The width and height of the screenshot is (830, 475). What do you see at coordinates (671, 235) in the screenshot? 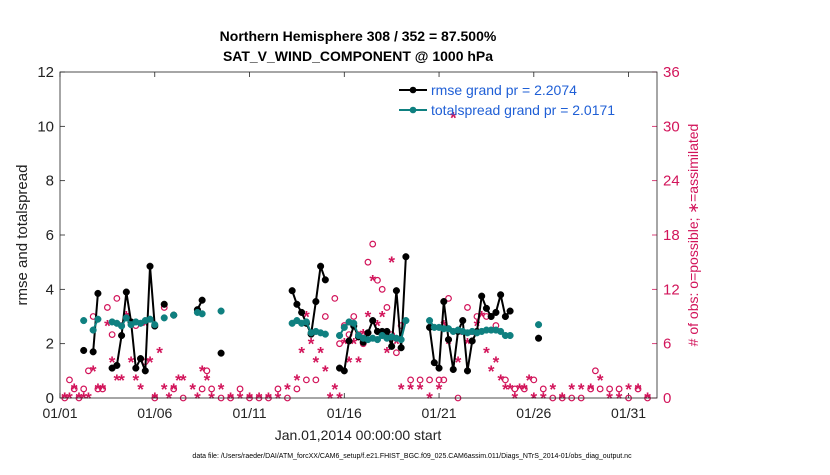
I see `y-tick-label-right: 18` at bounding box center [671, 235].